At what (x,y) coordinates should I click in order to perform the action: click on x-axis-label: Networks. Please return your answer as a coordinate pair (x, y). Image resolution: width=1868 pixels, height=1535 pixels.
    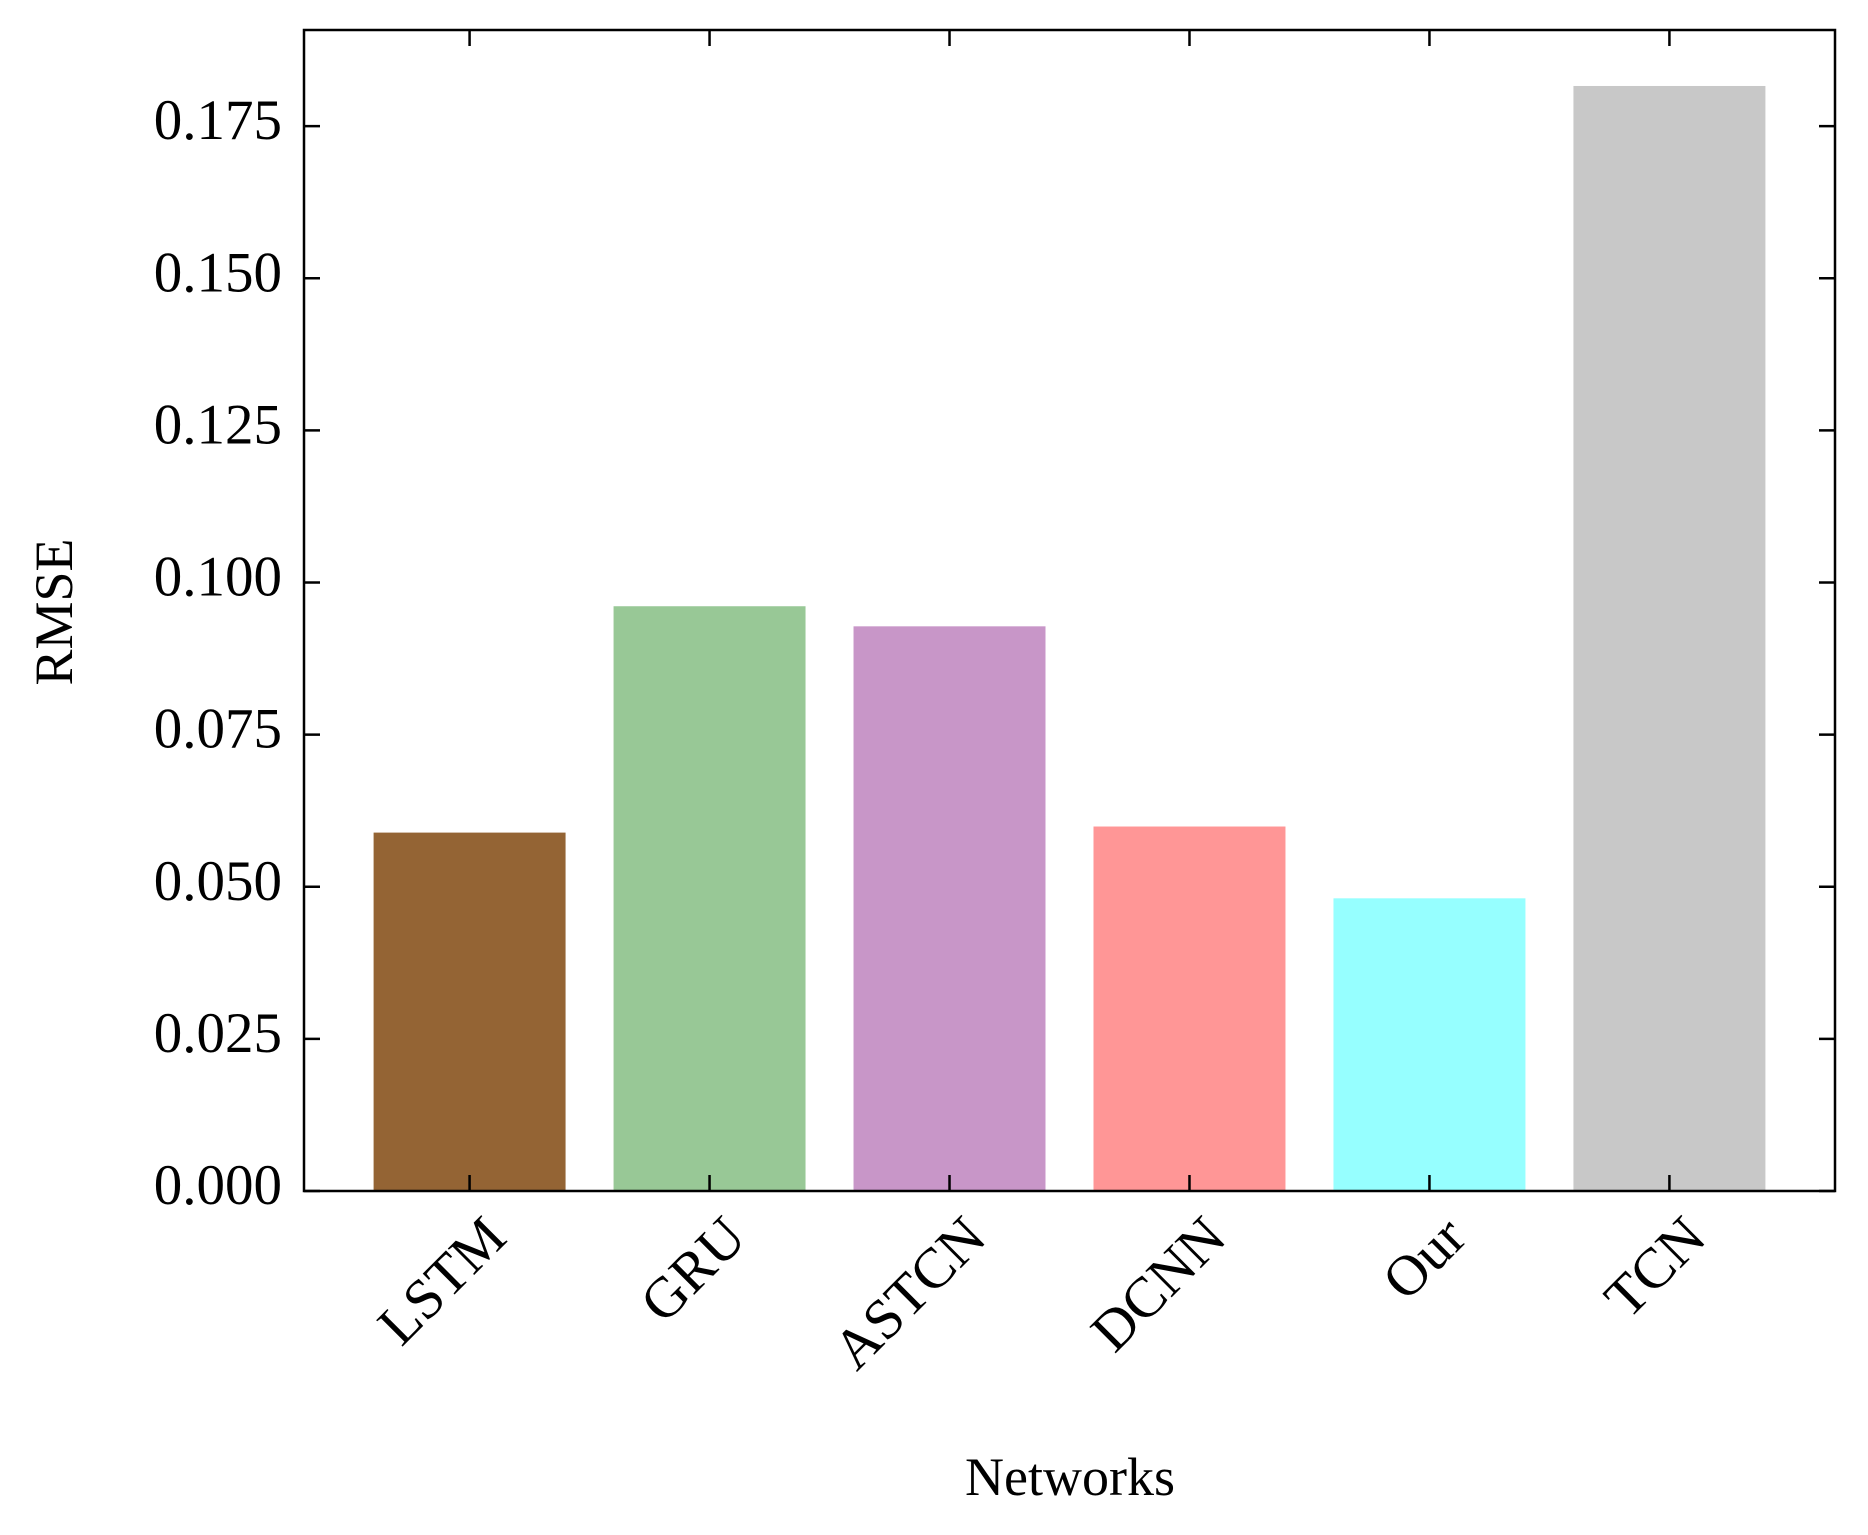
    Looking at the image, I should click on (1070, 1477).